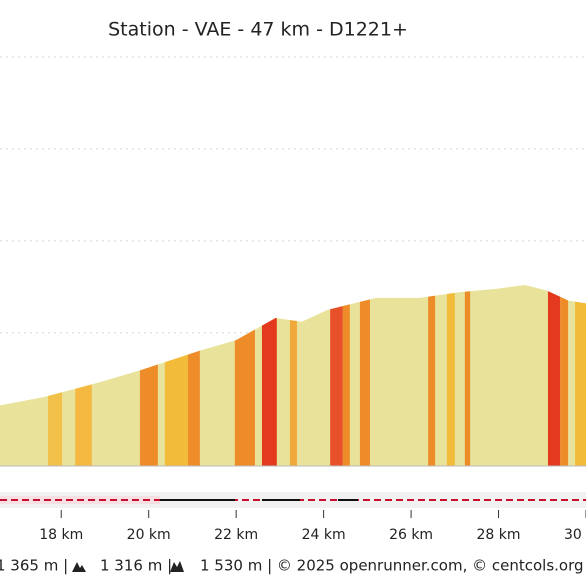 The width and height of the screenshot is (586, 586). I want to click on x-tick-label: 22 km, so click(236, 535).